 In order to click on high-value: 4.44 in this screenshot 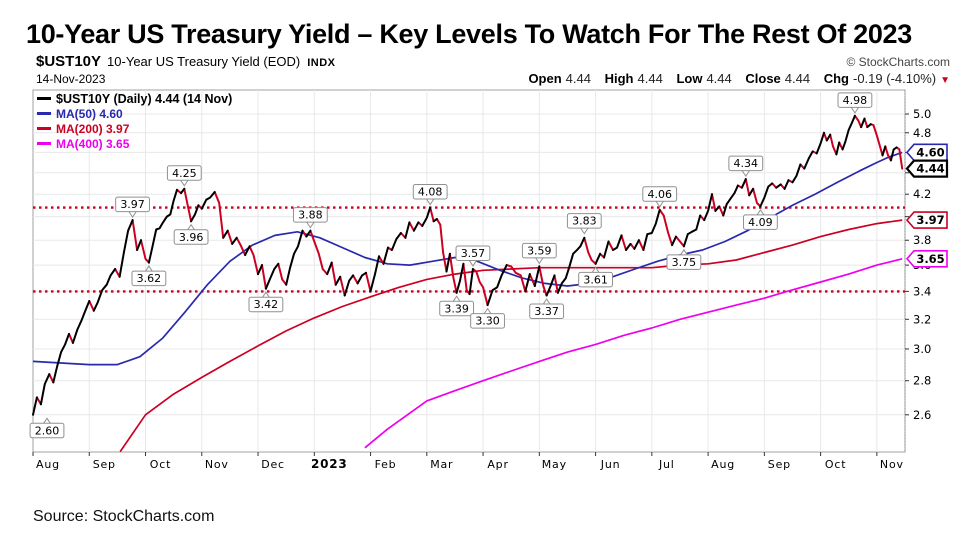, I will do `click(650, 78)`.